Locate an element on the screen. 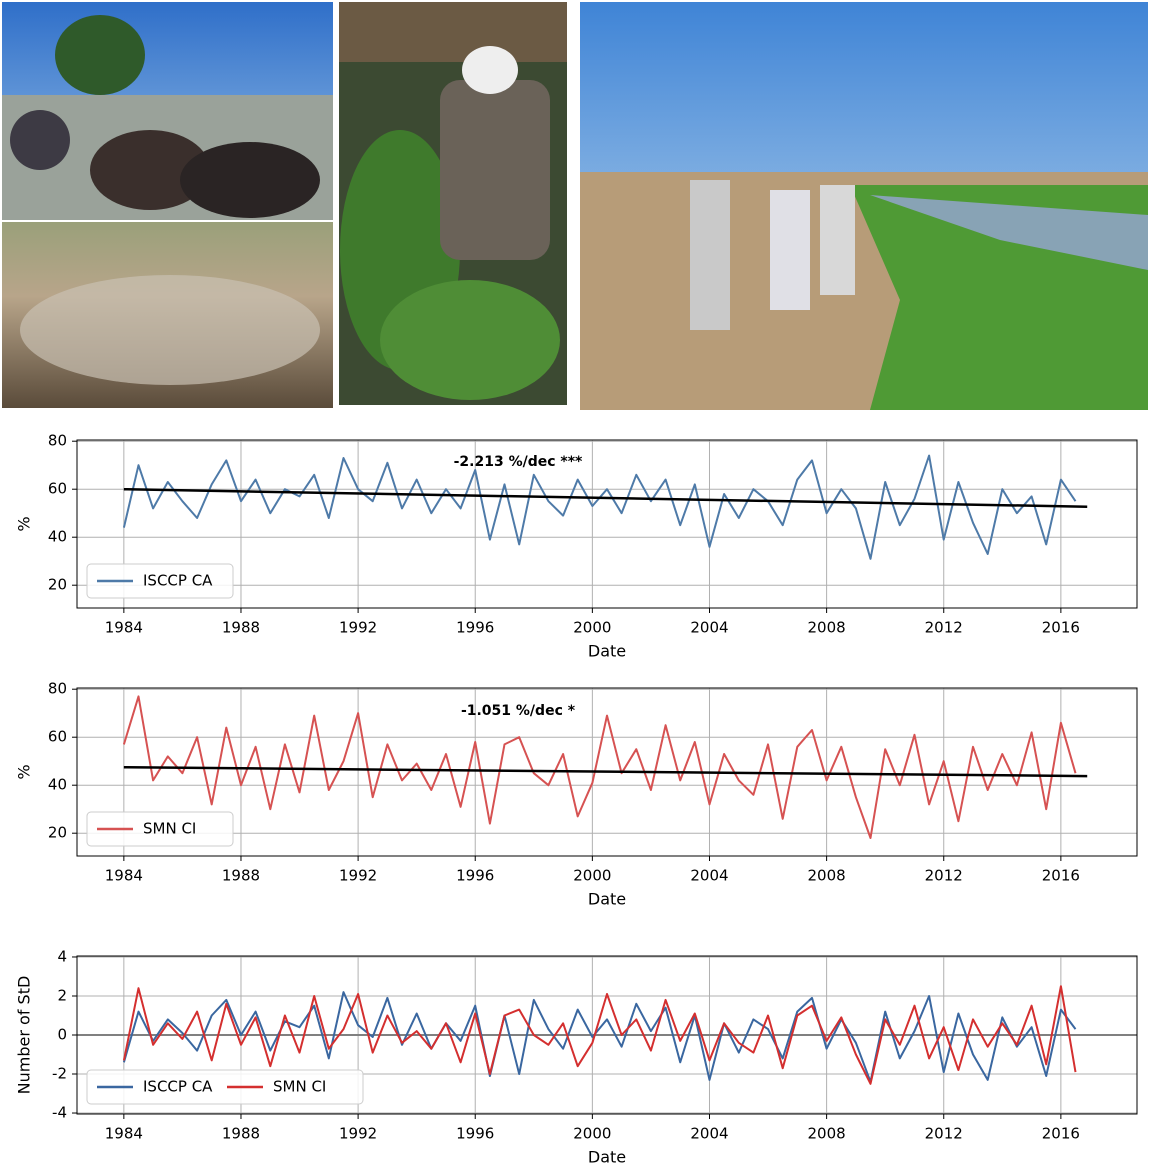  y-axis-label: Number of StD is located at coordinates (24, 1035).